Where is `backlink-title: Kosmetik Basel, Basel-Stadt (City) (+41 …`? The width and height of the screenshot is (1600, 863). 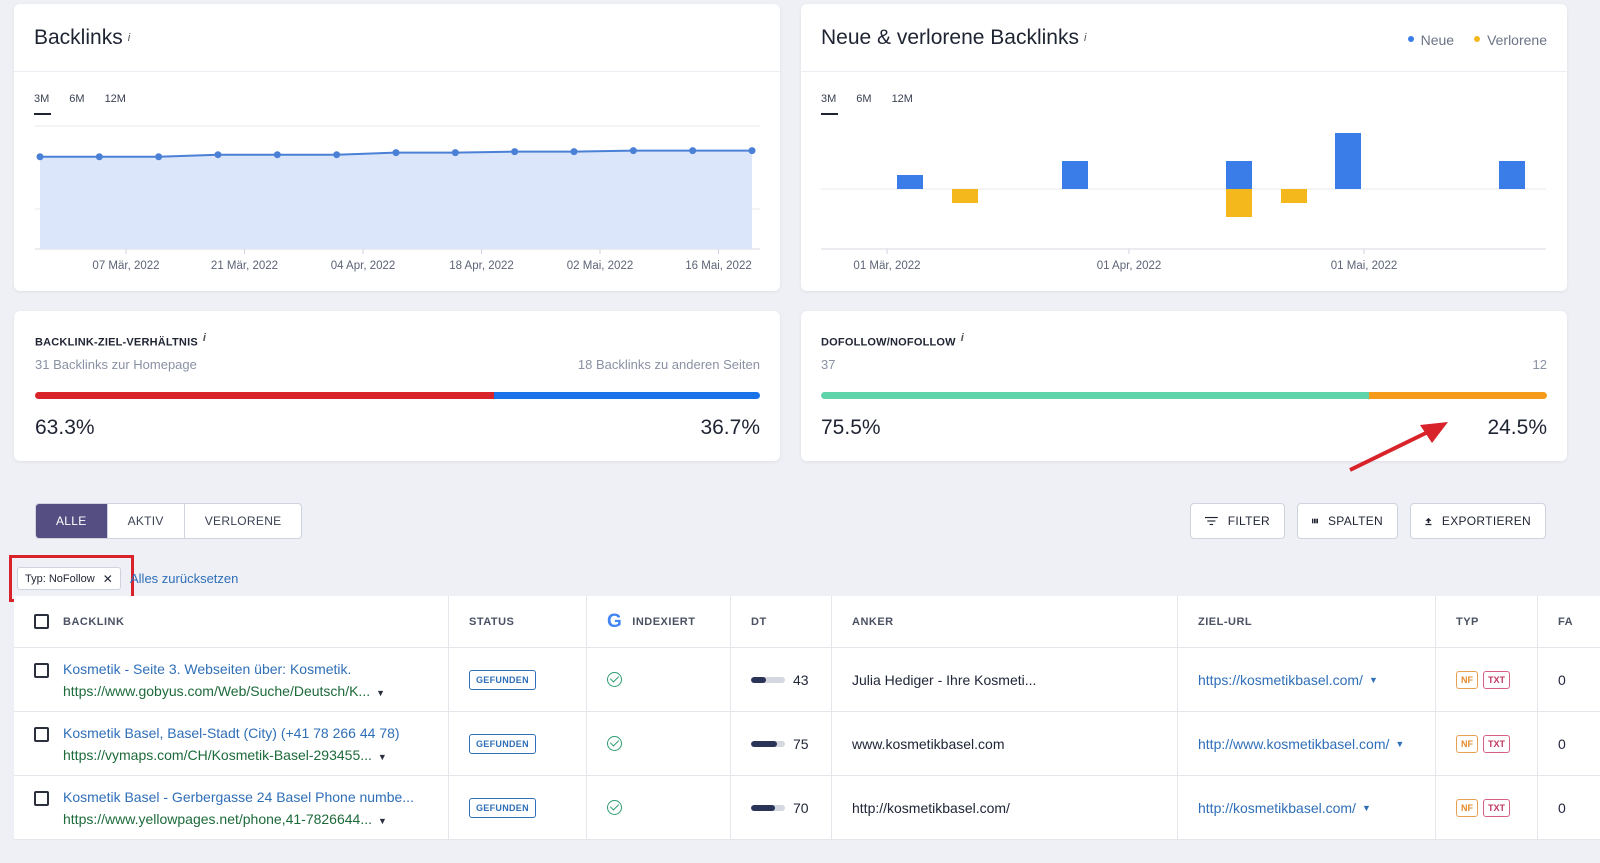 backlink-title: Kosmetik Basel, Basel-Stadt (City) (+41 … is located at coordinates (231, 732).